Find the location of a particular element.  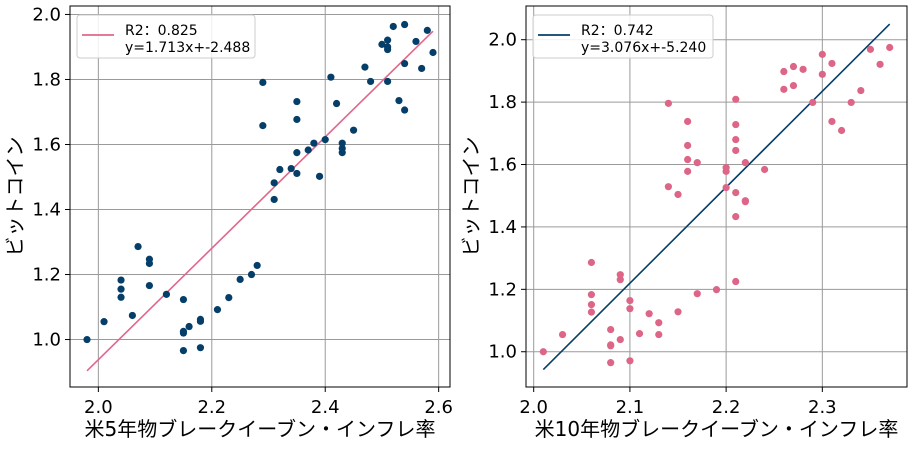

y-tick-label: 1.8 is located at coordinates (46, 79).